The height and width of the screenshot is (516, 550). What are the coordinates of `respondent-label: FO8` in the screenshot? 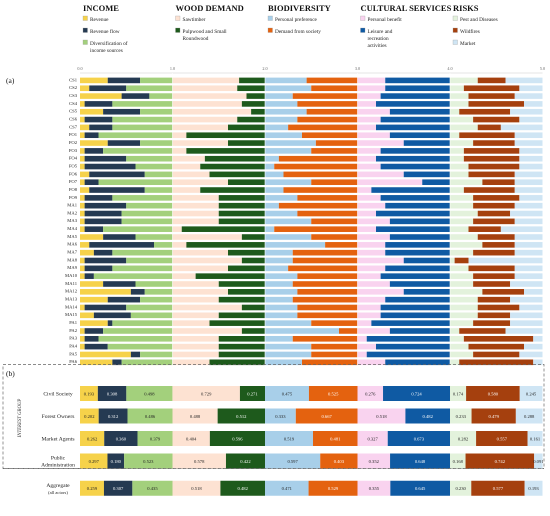 It's located at (73, 189).